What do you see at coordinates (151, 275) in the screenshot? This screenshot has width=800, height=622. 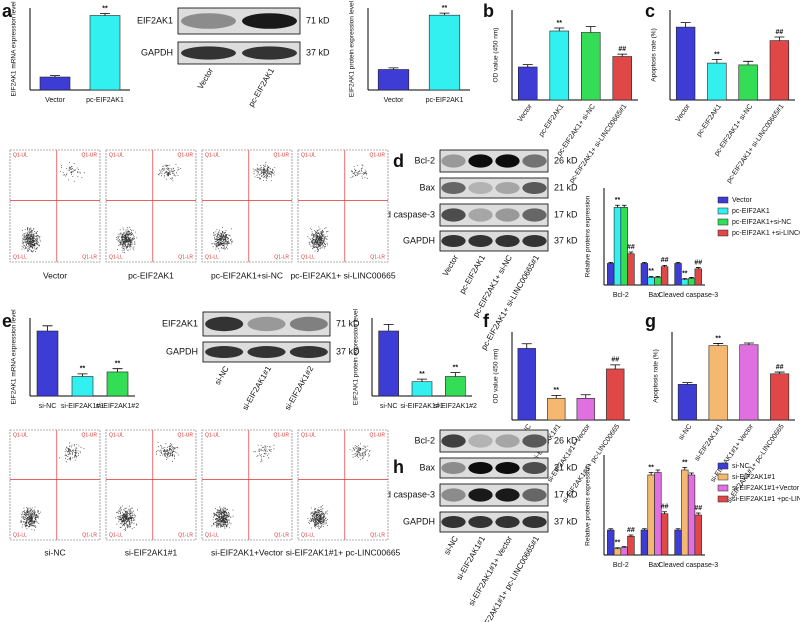 I see `flow-caption: pc-EIF2AK1` at bounding box center [151, 275].